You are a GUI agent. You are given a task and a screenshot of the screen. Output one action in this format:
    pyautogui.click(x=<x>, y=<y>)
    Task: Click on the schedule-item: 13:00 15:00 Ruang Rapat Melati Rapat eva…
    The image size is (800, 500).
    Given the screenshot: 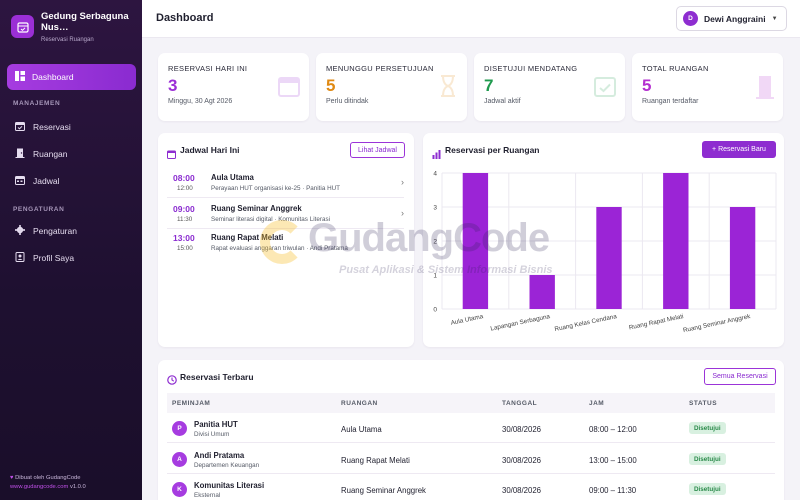 What is the action you would take?
    pyautogui.click(x=285, y=244)
    